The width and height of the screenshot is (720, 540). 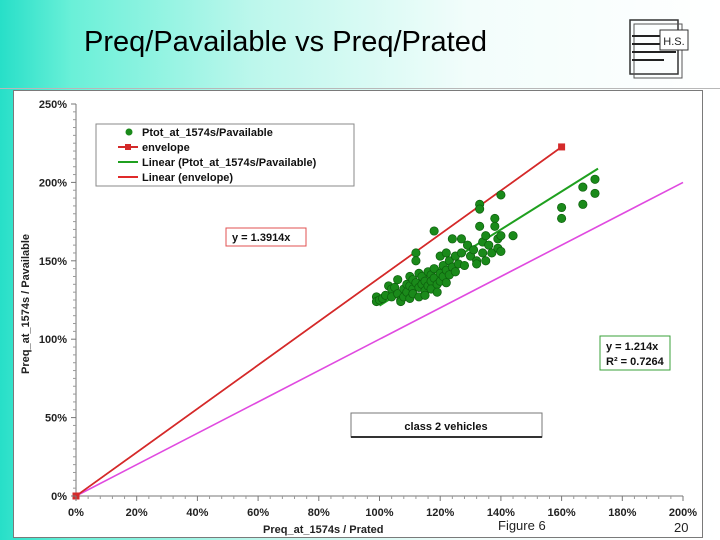 I want to click on legend-marker-points, so click(x=129, y=132).